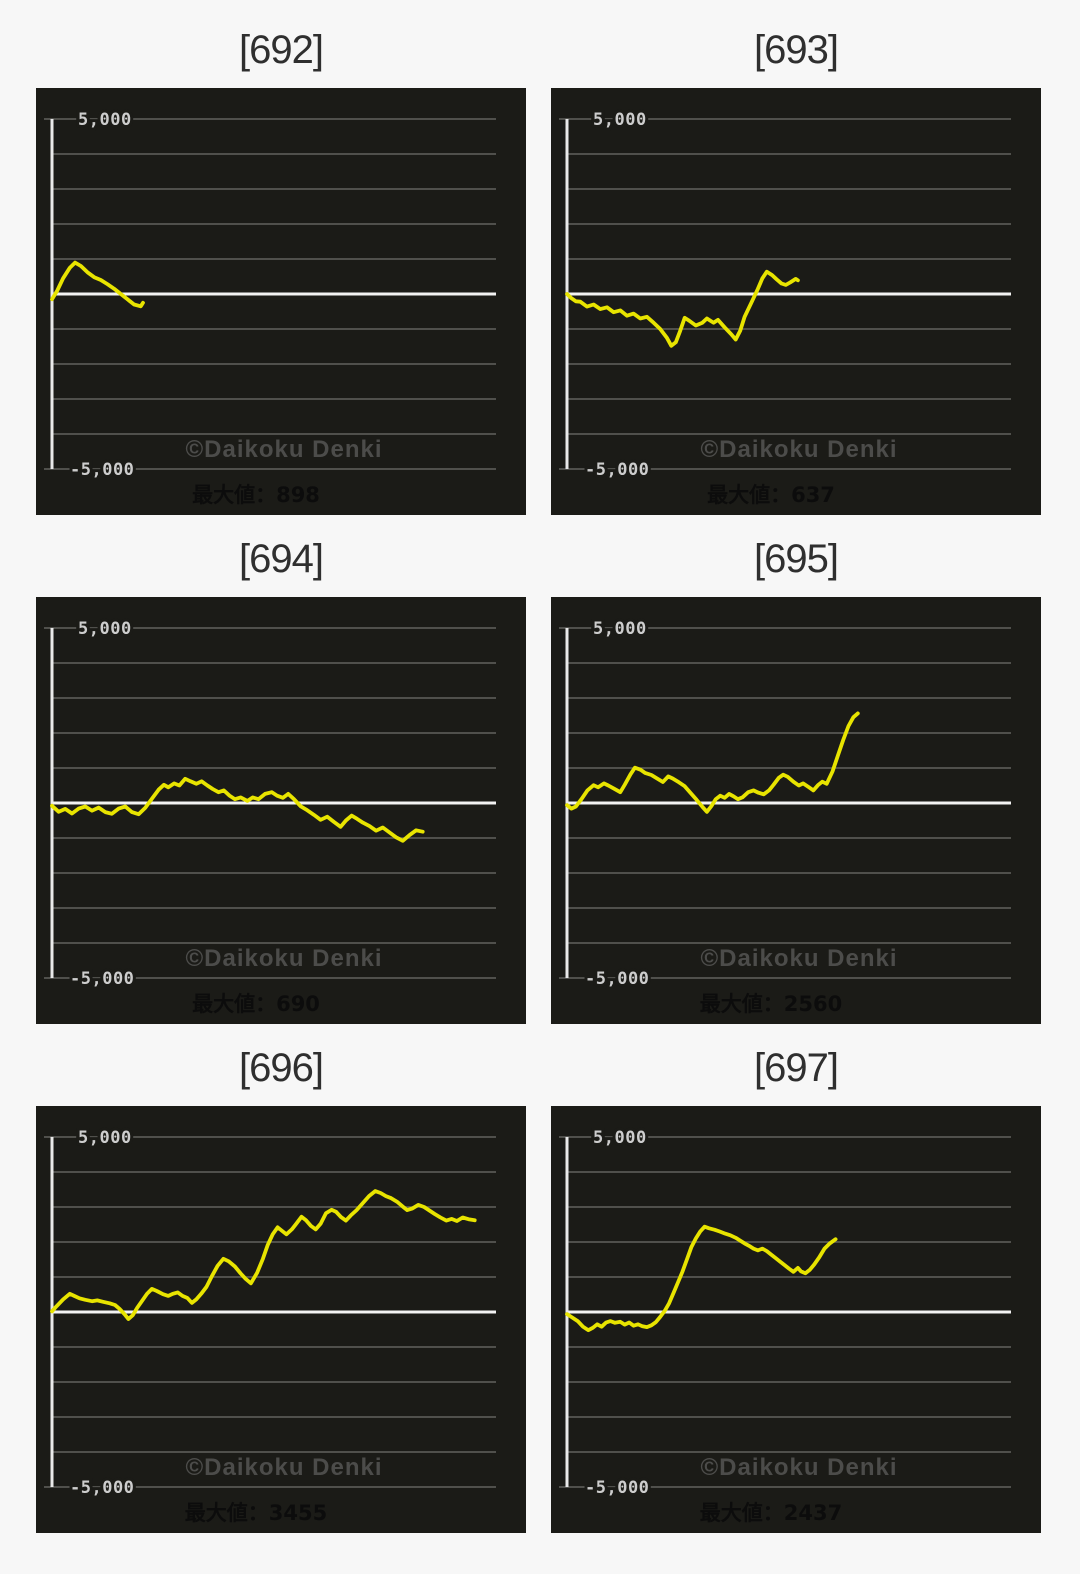 The width and height of the screenshot is (1080, 1574). I want to click on slump-graph-692: 5,000 -5,000 ©Daikoku Denki 最大値：898, so click(270, 307).